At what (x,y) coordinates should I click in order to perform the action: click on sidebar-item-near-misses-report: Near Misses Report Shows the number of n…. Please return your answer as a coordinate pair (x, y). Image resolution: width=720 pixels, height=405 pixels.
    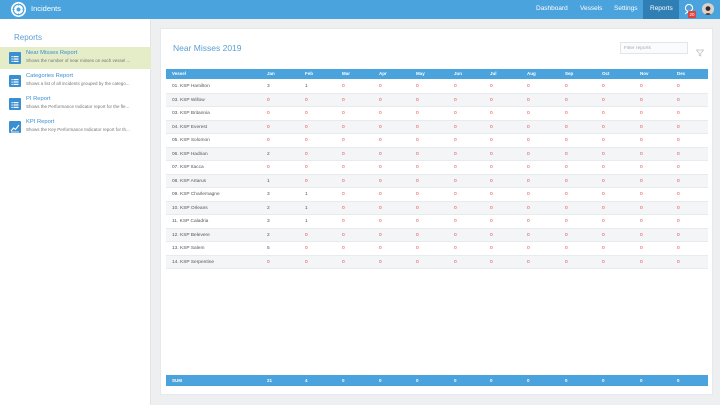
    Looking at the image, I should click on (75, 58).